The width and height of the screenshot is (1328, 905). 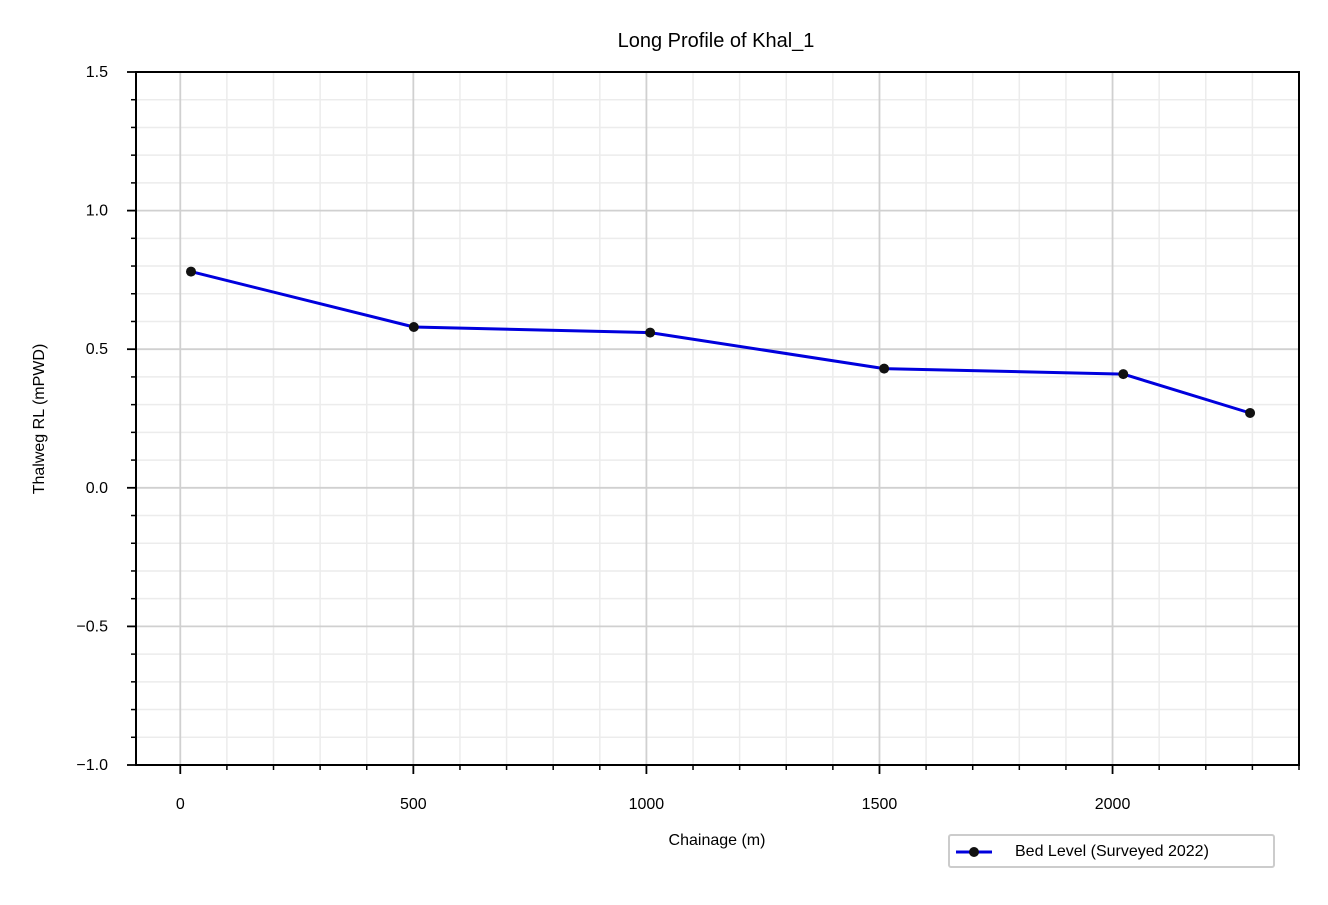 I want to click on legend-label: Bed Level (Surveyed 2022), so click(x=1112, y=851).